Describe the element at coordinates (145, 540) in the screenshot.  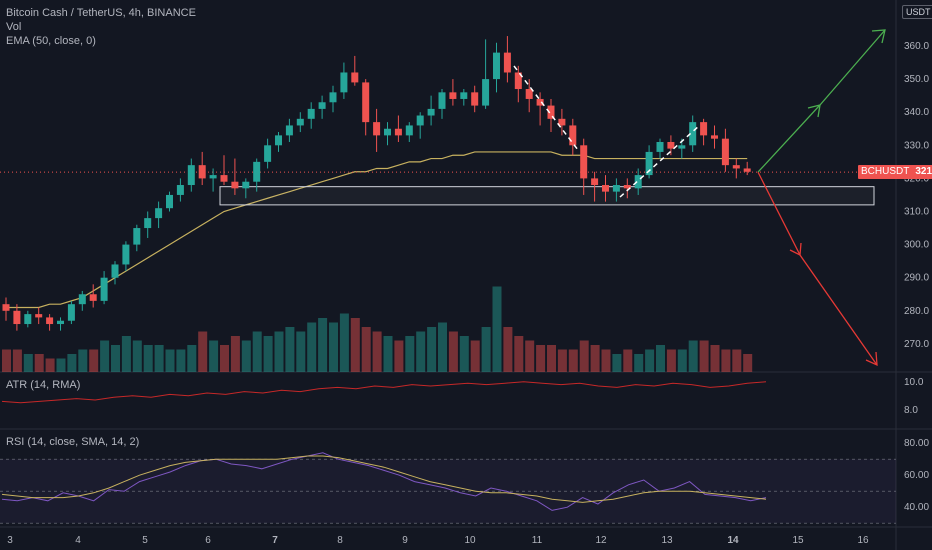
I see `time-tick-label: 5` at that location.